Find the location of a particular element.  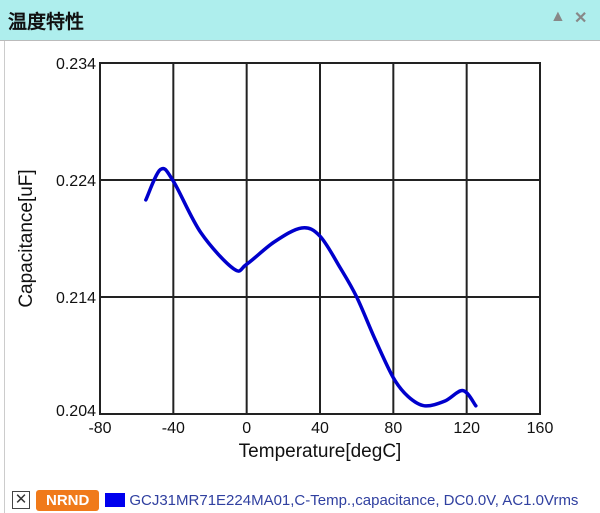

x-tick-label: 80 is located at coordinates (393, 428).